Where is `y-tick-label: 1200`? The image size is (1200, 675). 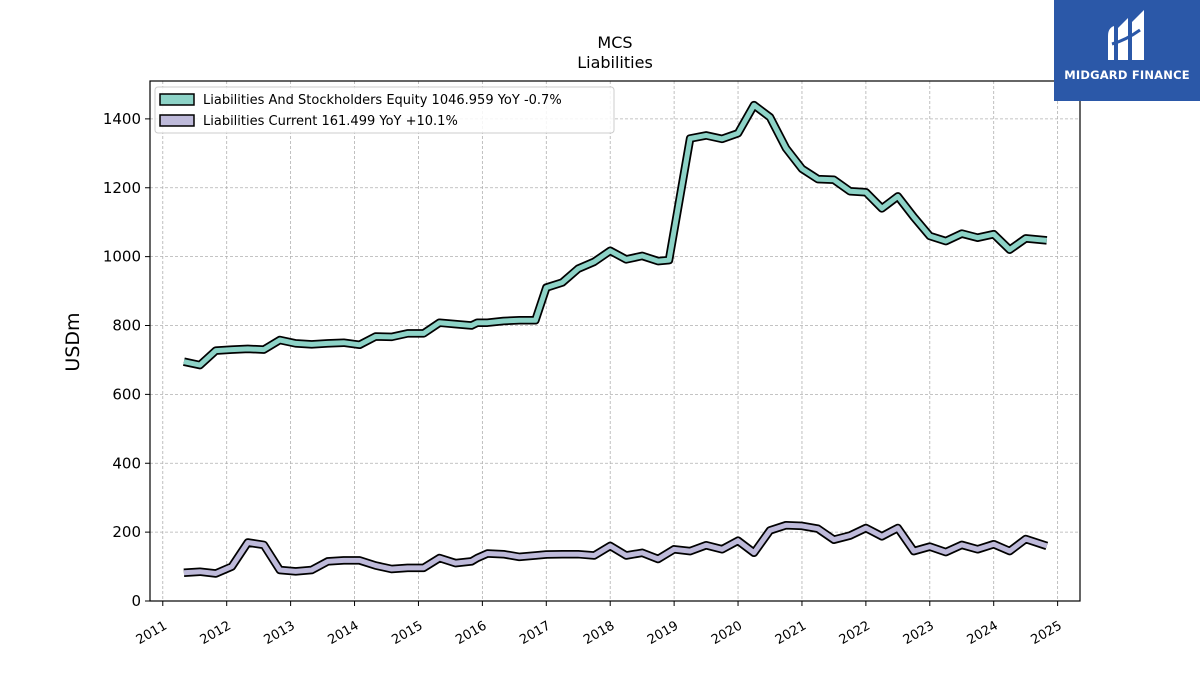
y-tick-label: 1200 is located at coordinates (122, 188).